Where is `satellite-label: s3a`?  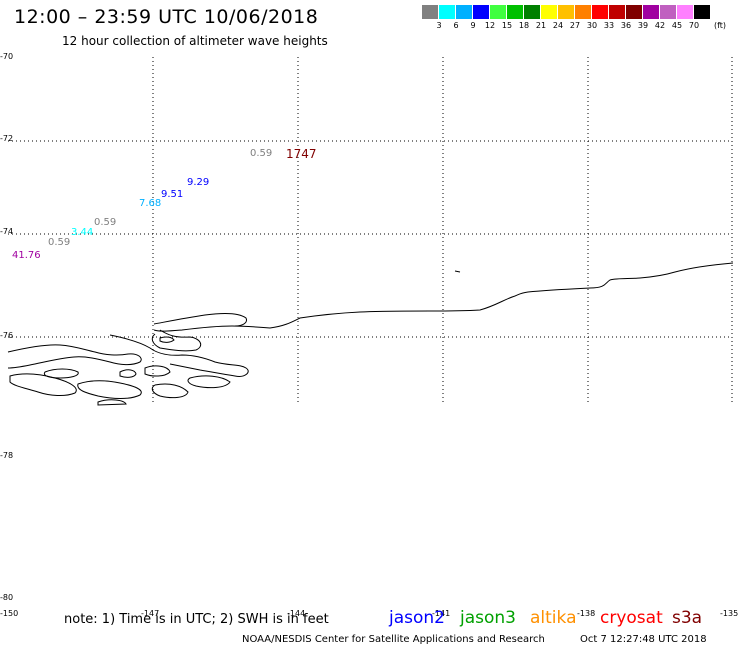
satellite-label: s3a is located at coordinates (687, 618).